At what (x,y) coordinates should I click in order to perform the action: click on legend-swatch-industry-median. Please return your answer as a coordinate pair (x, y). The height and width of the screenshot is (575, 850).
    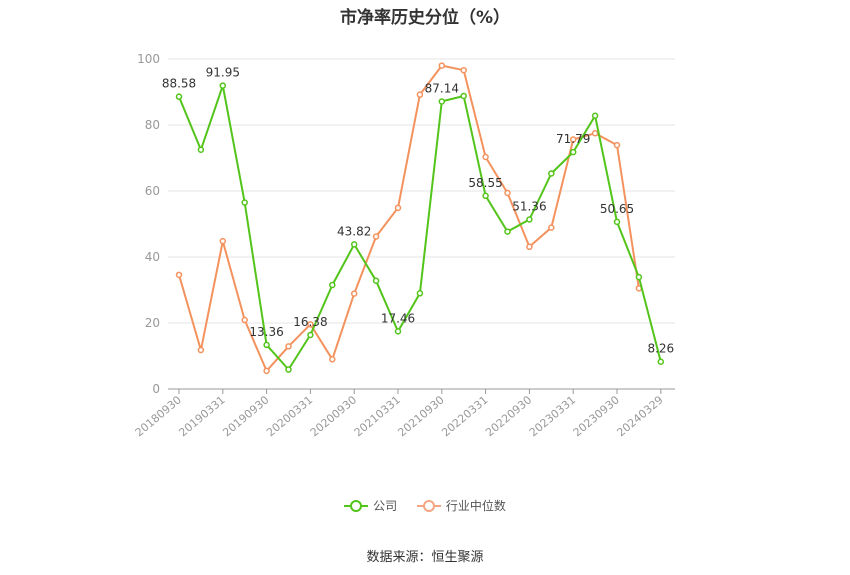
    Looking at the image, I should click on (428, 506).